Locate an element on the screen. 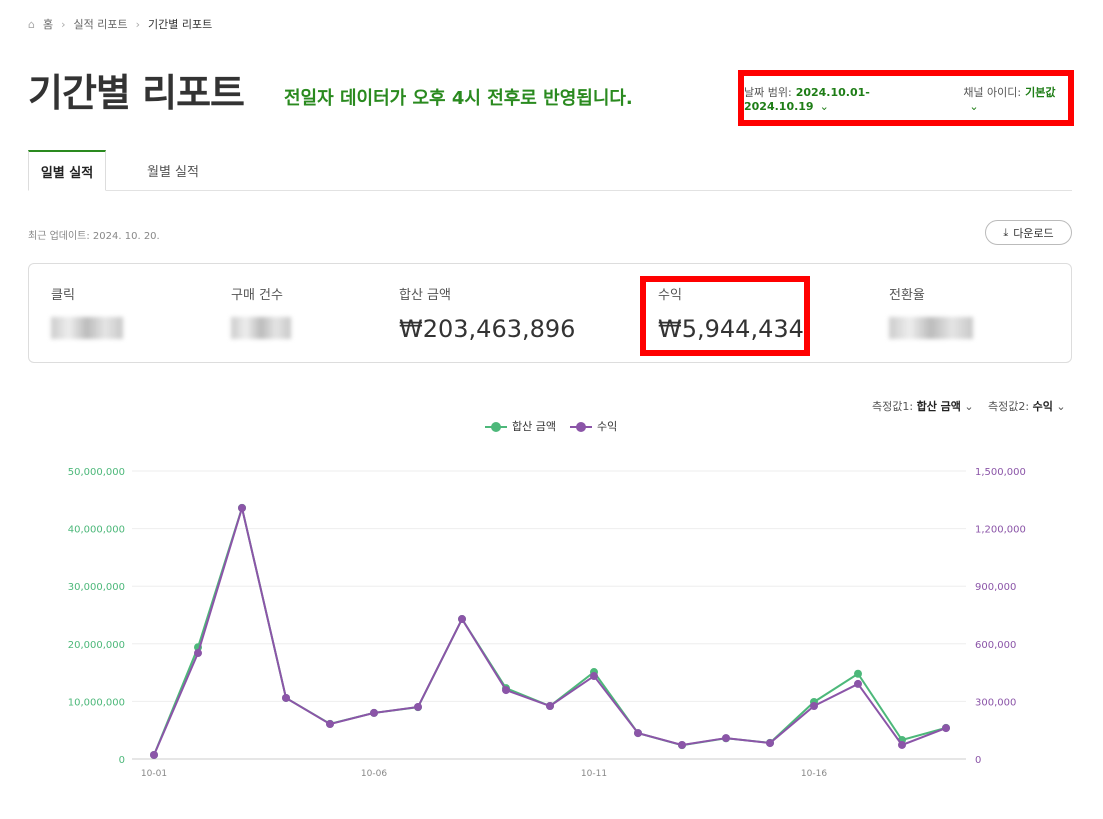 This screenshot has width=1103, height=819. breadcrumb-current: 기간별 리포트 is located at coordinates (180, 24).